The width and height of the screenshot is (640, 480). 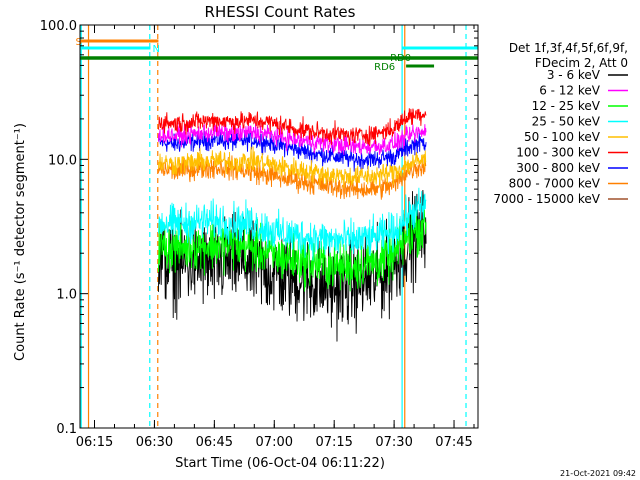 What do you see at coordinates (62, 160) in the screenshot?
I see `y-tick-label: 10.0` at bounding box center [62, 160].